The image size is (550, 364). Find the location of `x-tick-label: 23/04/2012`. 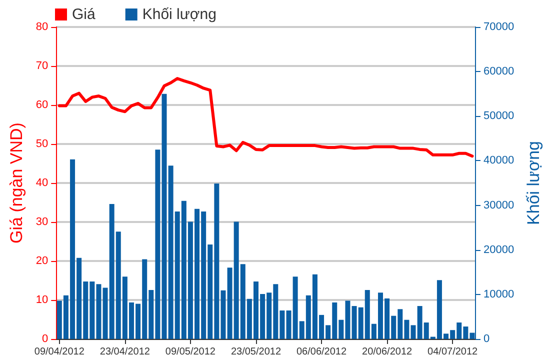

x-tick-label: 23/04/2012 is located at coordinates (125, 352).